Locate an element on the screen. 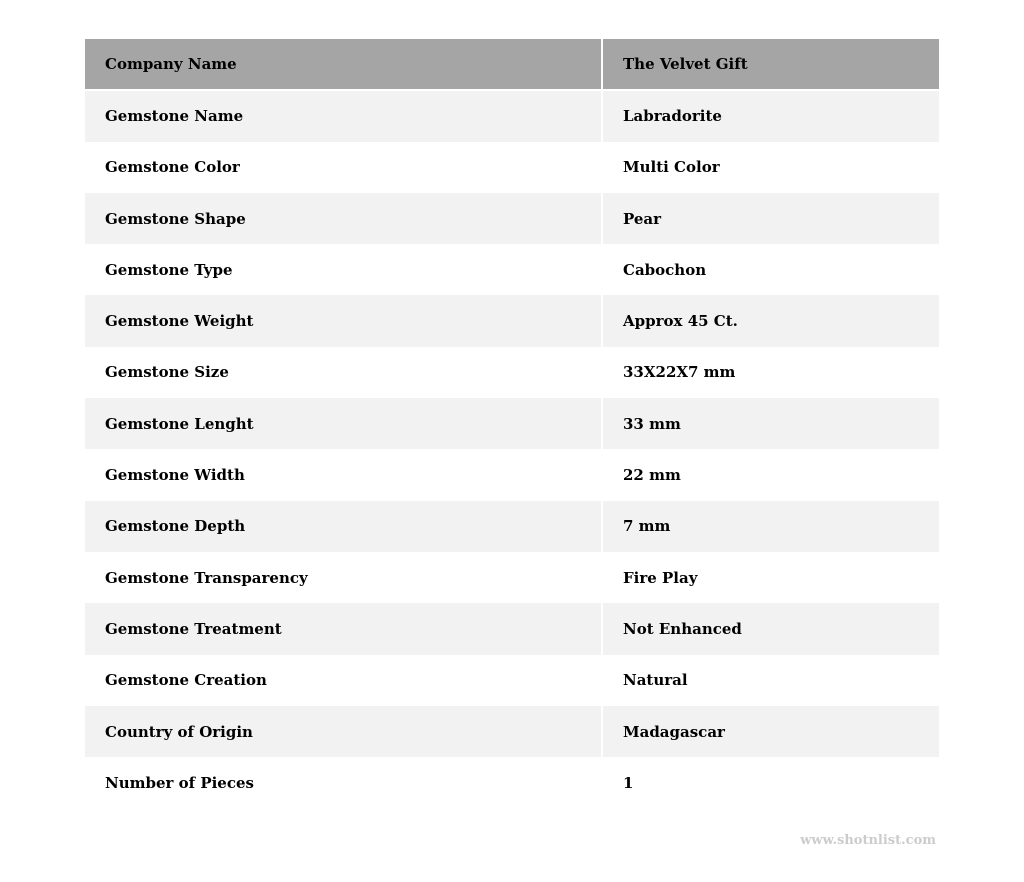  table-row: Gemstone Treatment Not Enhanced is located at coordinates (512, 629).